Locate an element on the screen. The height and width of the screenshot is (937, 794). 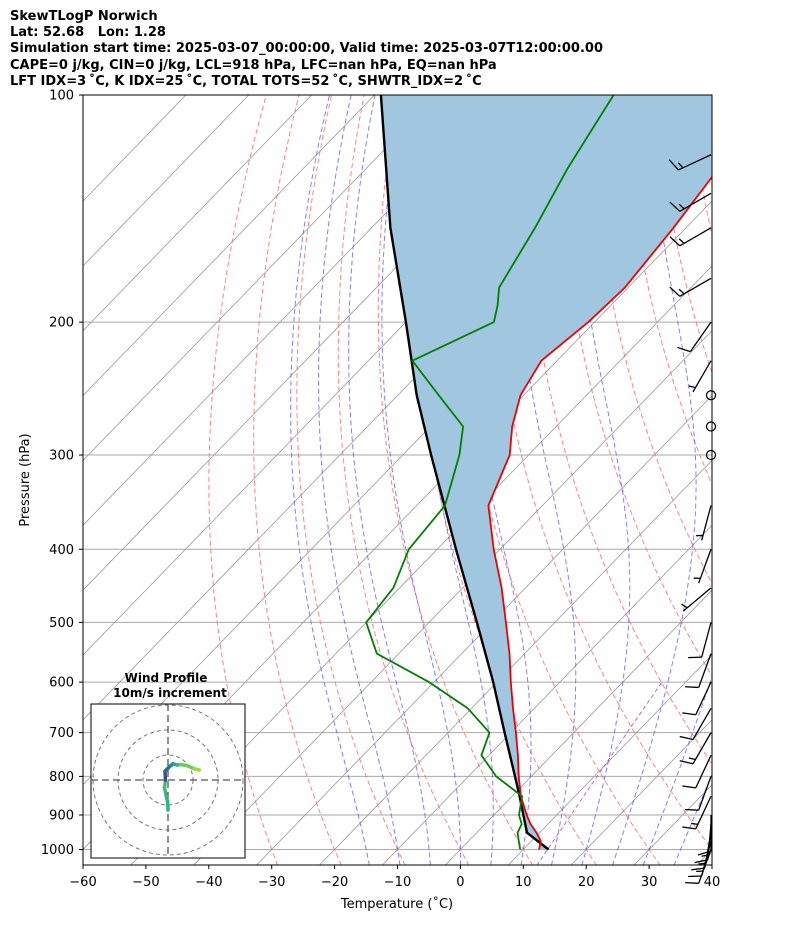
y-tick-label: 600 is located at coordinates (61, 683).